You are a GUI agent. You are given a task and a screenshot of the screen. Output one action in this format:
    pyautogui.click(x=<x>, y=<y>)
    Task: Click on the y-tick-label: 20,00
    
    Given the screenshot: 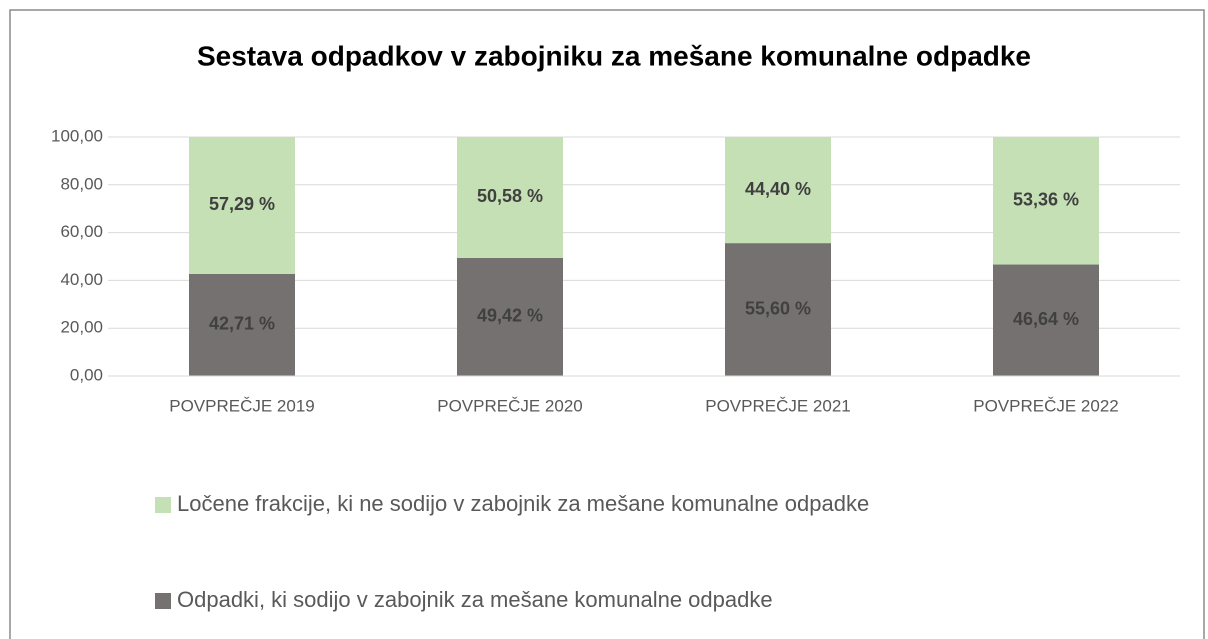 What is the action you would take?
    pyautogui.click(x=81, y=327)
    